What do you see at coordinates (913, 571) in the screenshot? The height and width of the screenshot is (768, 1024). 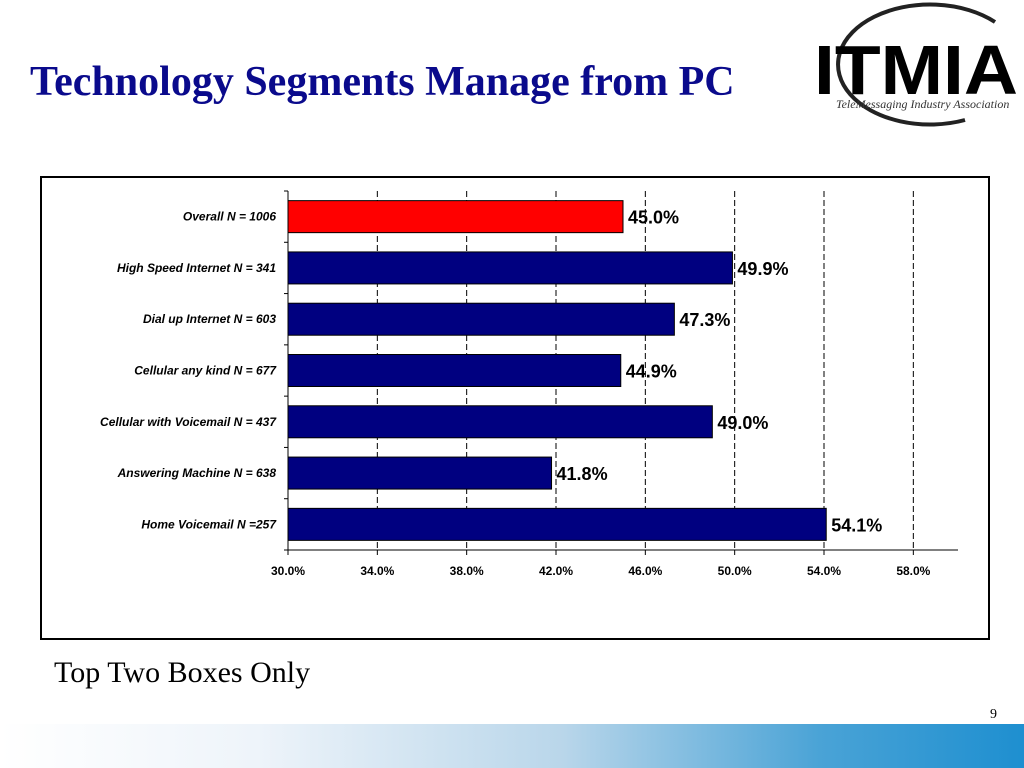 I see `x-tick-label: 58.0%` at bounding box center [913, 571].